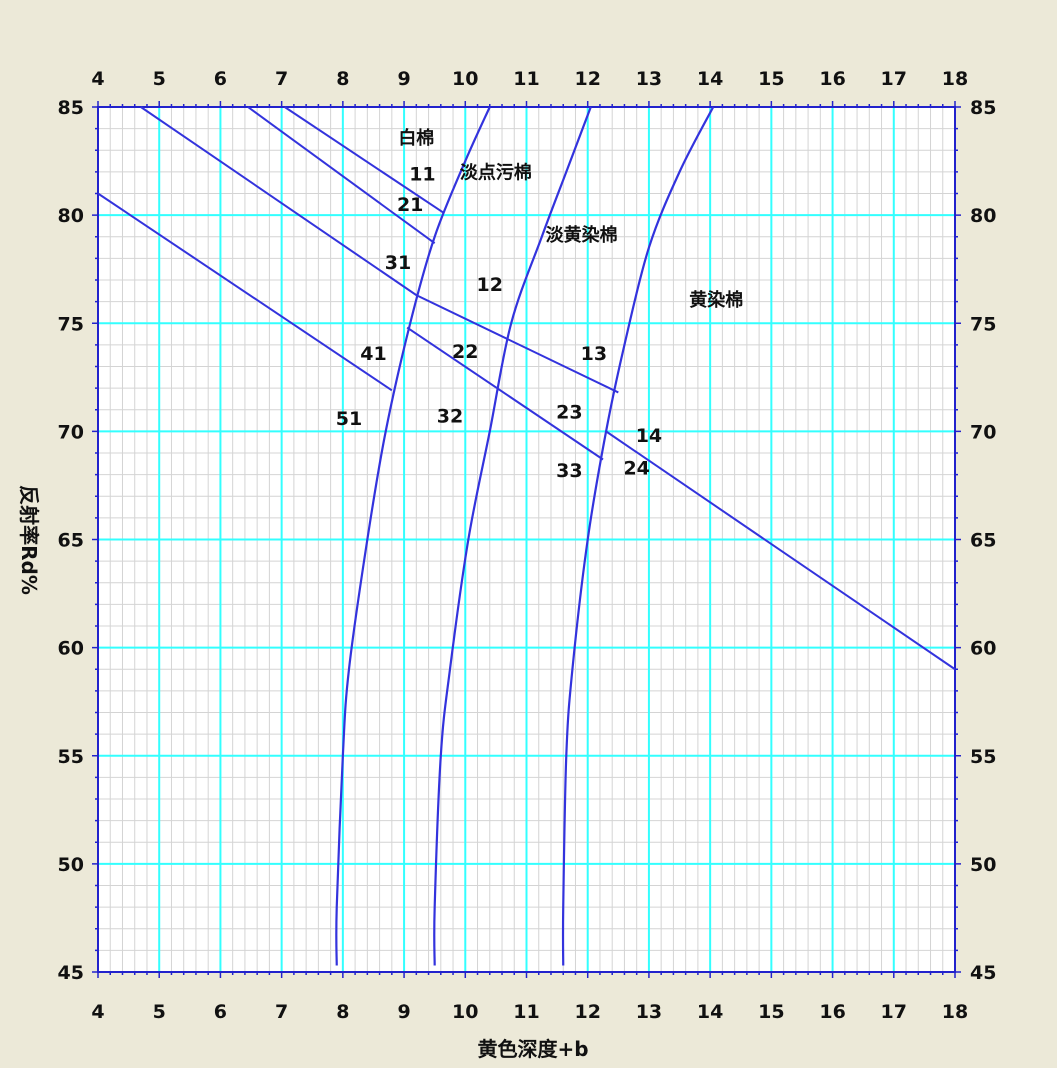 This screenshot has height=1068, width=1057. What do you see at coordinates (342, 1012) in the screenshot?
I see `x-tick-label-bottom: 8` at bounding box center [342, 1012].